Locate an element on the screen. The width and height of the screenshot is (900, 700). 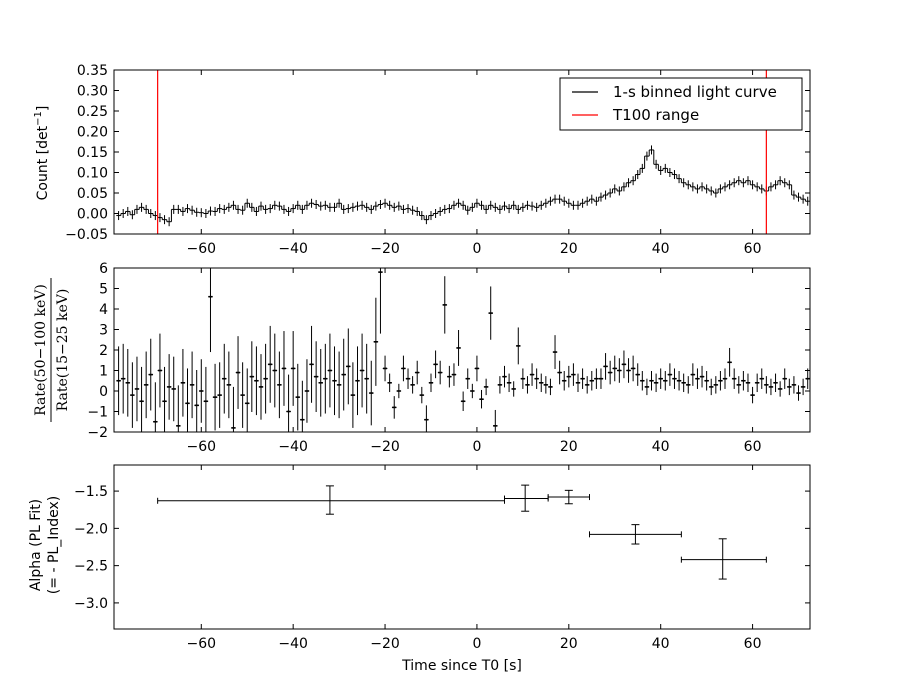
y-tick-label: 0.05 is located at coordinates (92, 194).